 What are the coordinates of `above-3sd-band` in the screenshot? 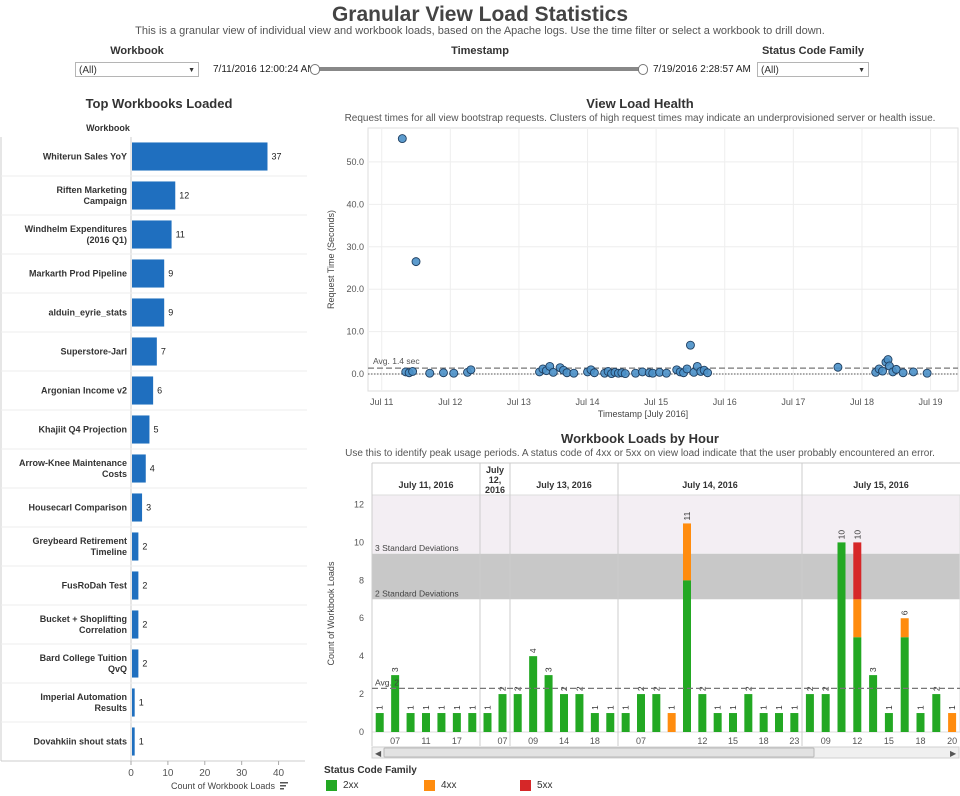 It's located at (666, 524).